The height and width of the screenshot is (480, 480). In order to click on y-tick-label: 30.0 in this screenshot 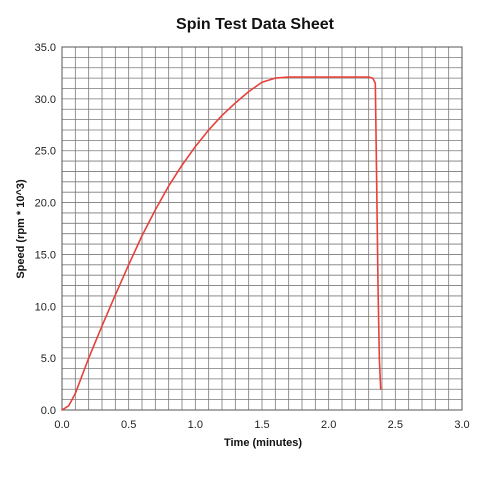, I will do `click(45, 100)`.